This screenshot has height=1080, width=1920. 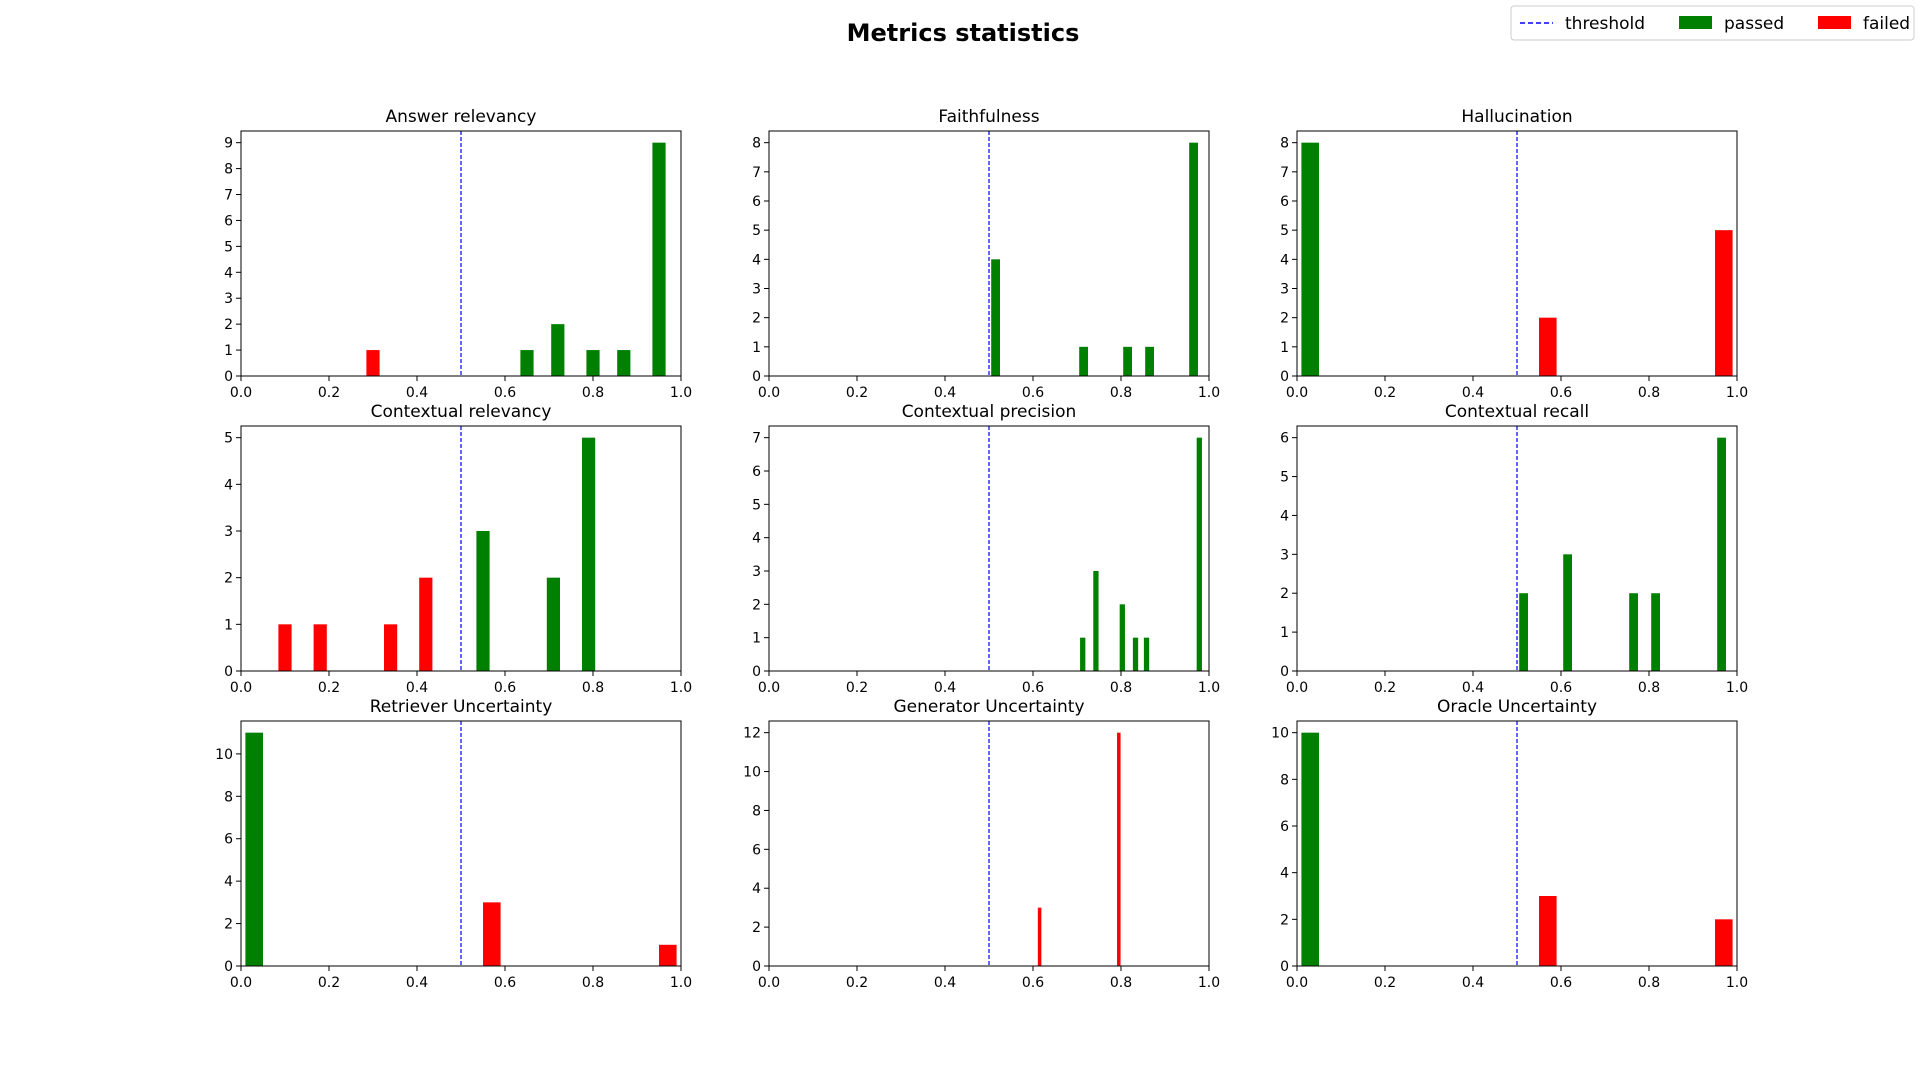 What do you see at coordinates (1712, 23) in the screenshot?
I see `legend: threshold passed failed` at bounding box center [1712, 23].